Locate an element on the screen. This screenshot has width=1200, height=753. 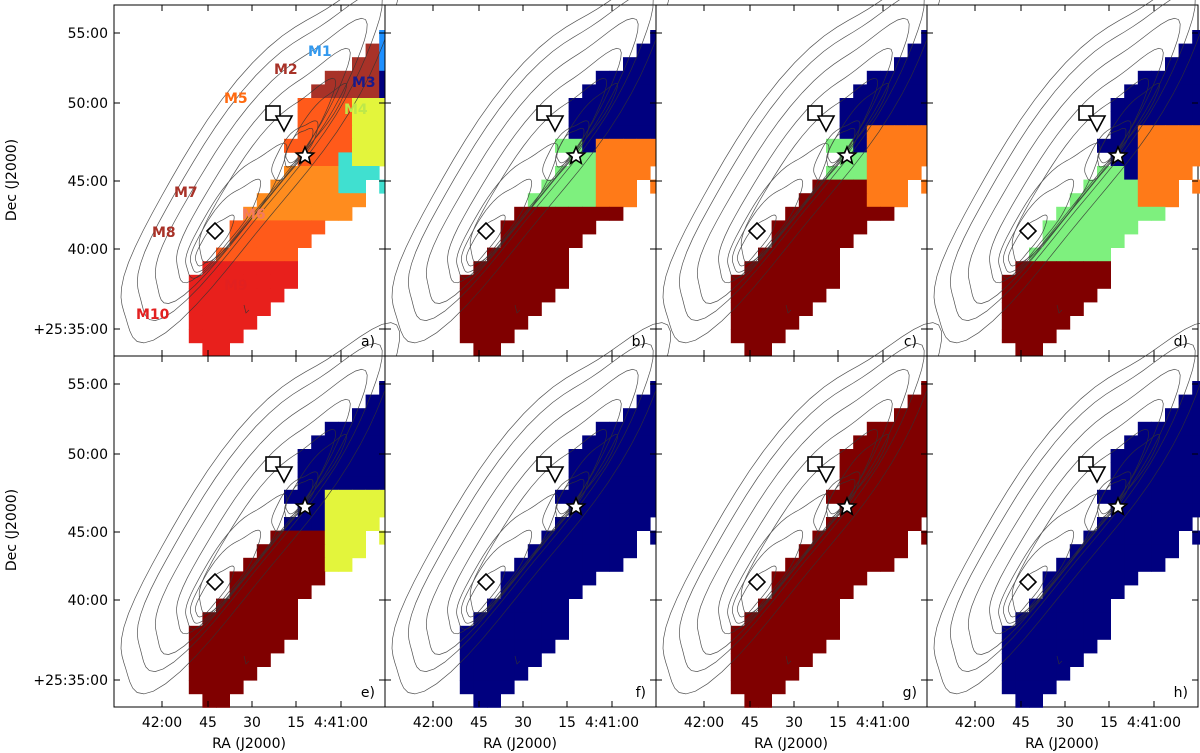
triangle-marker is located at coordinates (826, 475).